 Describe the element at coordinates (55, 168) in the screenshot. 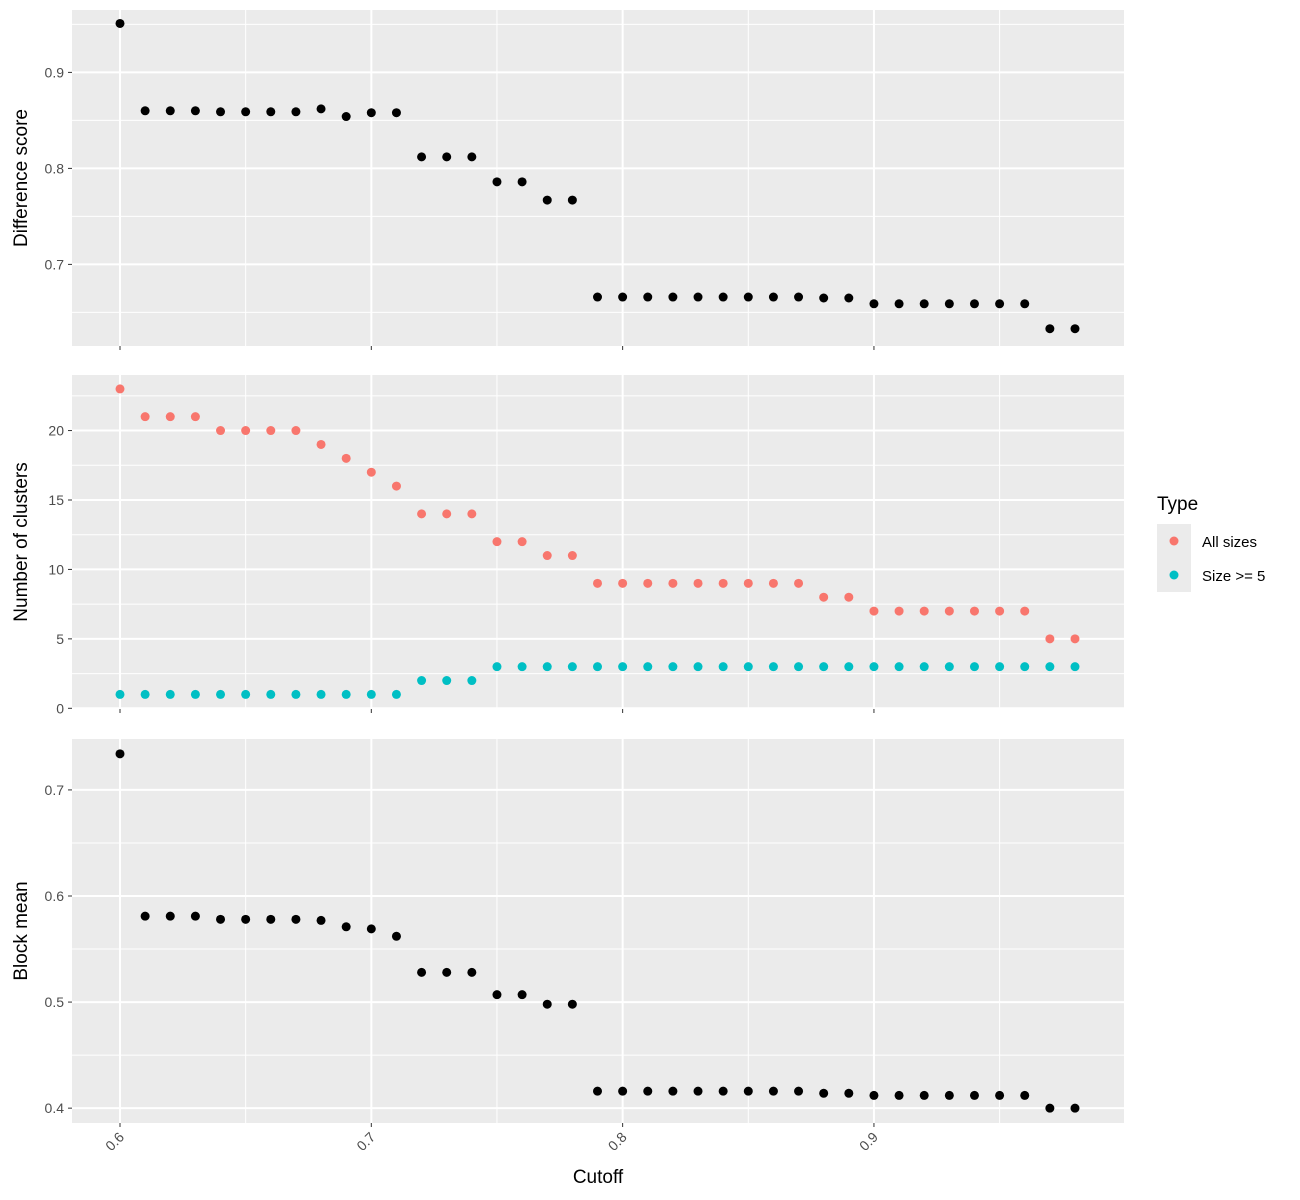

I see `y-tick-label: 0.8` at that location.